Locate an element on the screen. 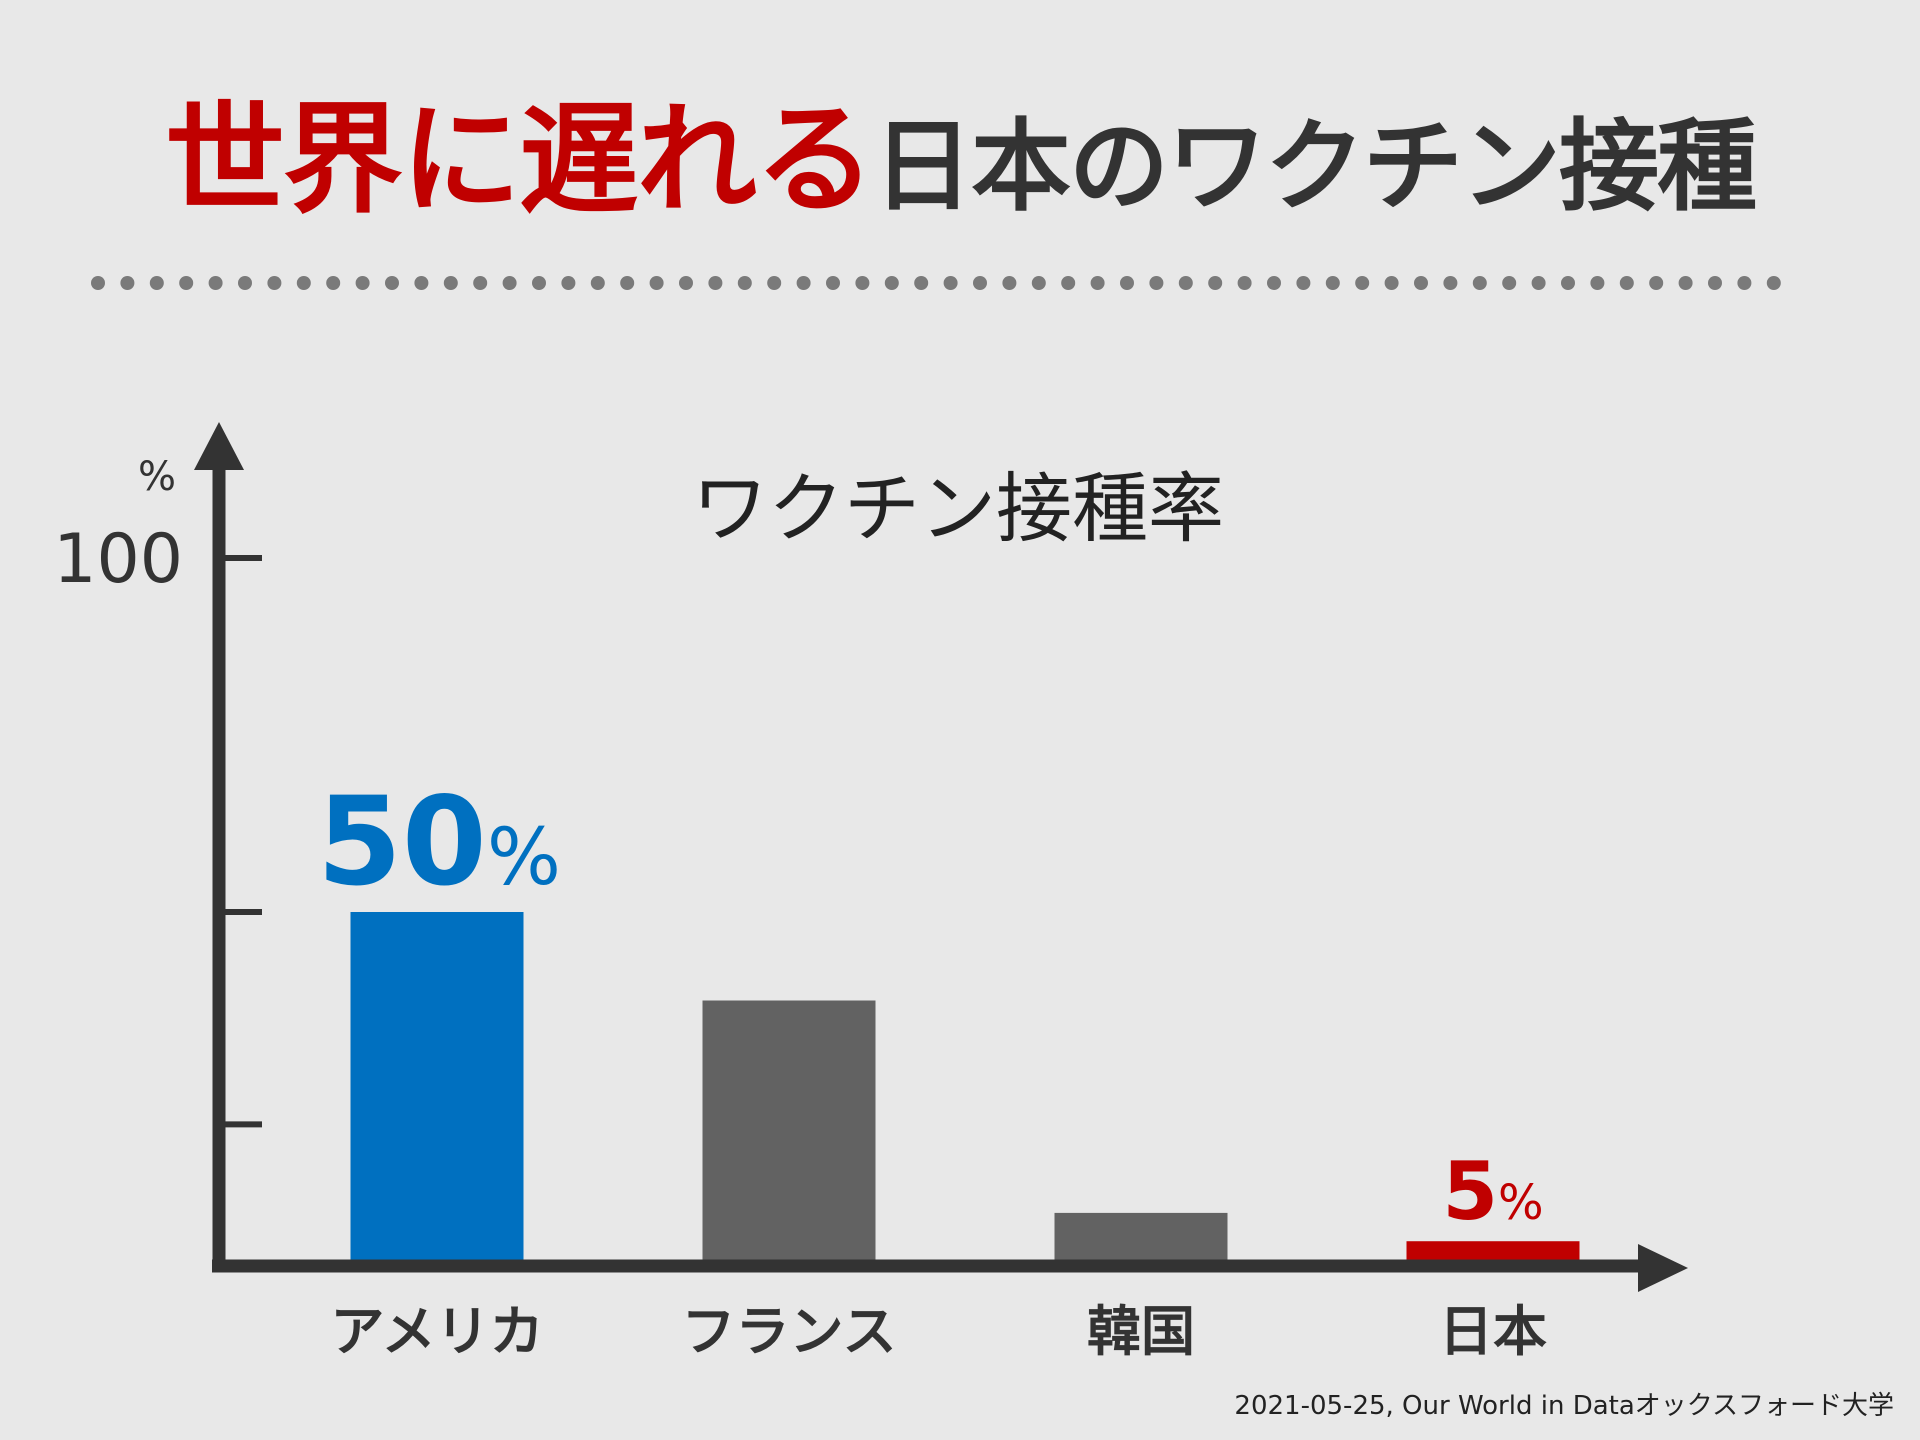 The width and height of the screenshot is (1920, 1440). y-tick-label: 100 is located at coordinates (118, 559).